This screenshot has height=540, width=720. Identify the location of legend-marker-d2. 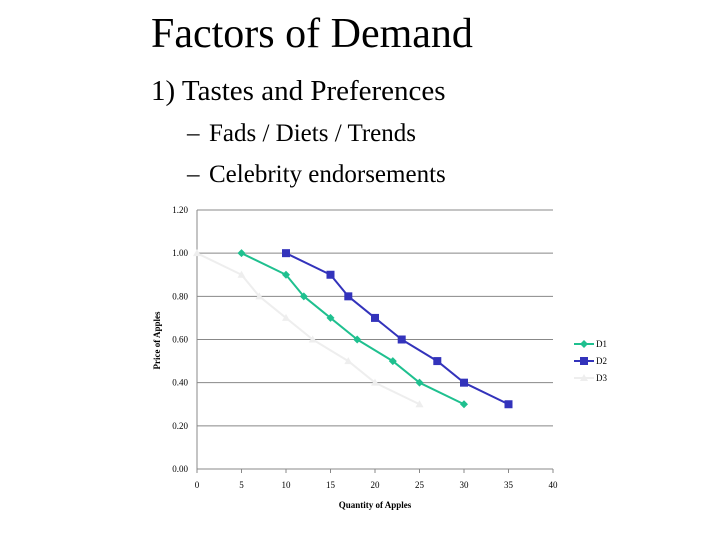
(584, 361).